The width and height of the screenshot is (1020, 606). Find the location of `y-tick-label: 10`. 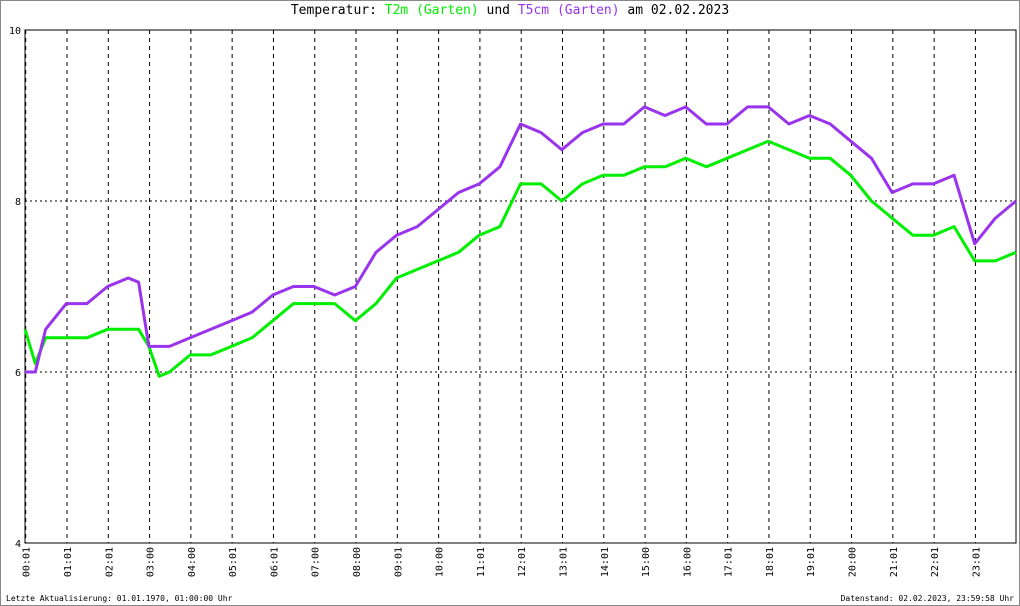

y-tick-label: 10 is located at coordinates (15, 31).